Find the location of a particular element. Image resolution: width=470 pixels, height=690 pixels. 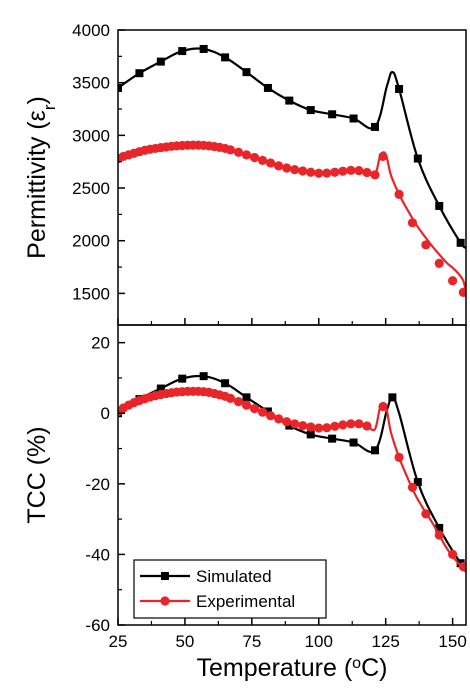

legend-label-simulated: Simulated is located at coordinates (234, 576).